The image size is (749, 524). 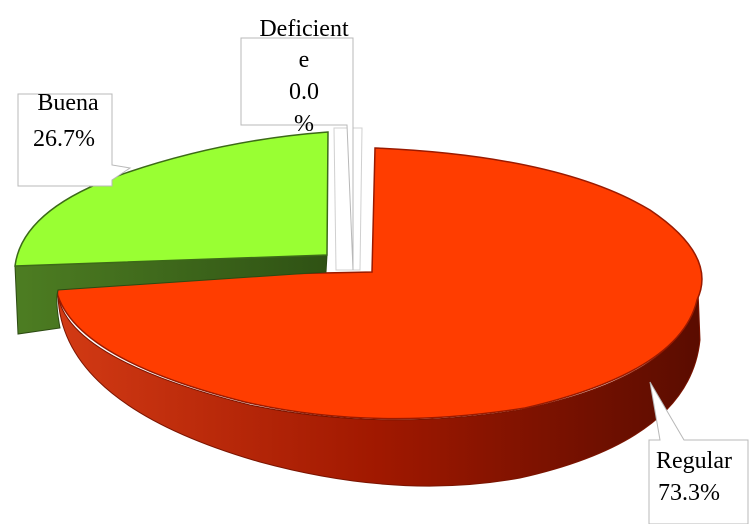 I want to click on callout-regular-percent: 73.3%, so click(x=689, y=493).